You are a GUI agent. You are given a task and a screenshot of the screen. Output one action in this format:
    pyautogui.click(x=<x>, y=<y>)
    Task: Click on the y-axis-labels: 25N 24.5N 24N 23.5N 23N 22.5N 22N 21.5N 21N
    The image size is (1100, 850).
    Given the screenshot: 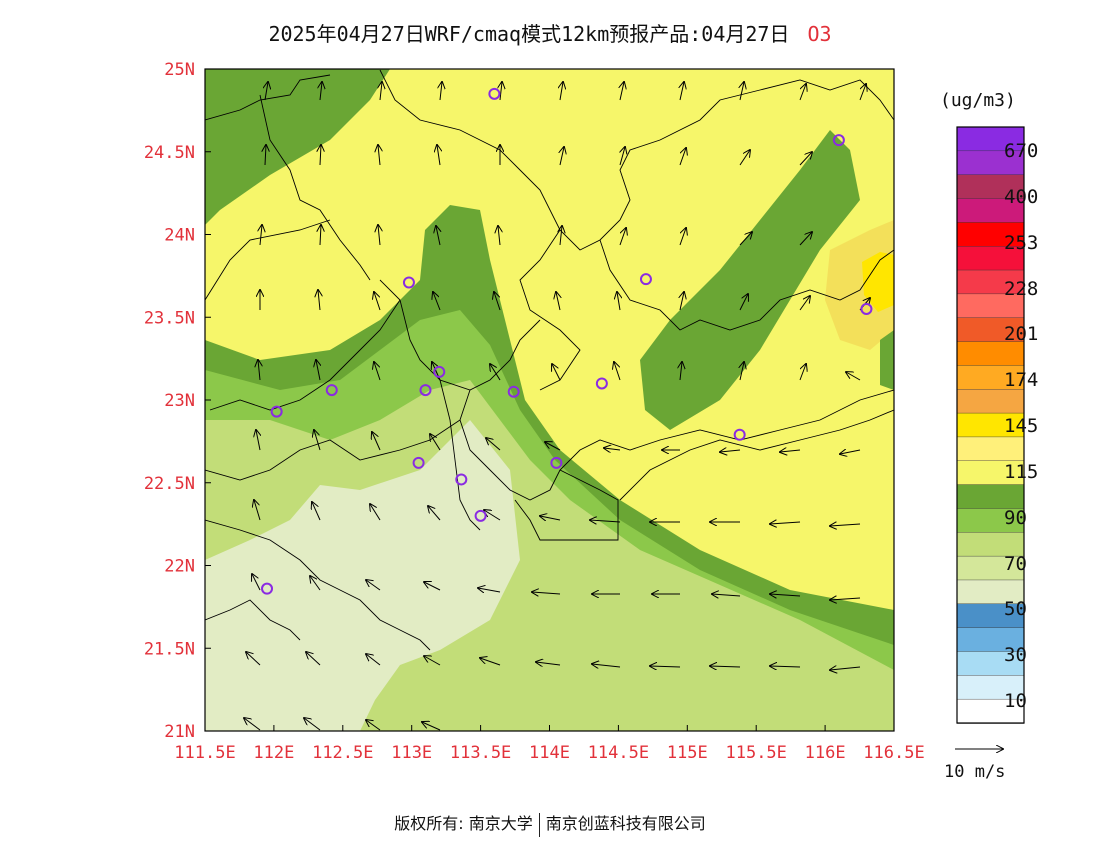 What is the action you would take?
    pyautogui.click(x=169, y=401)
    